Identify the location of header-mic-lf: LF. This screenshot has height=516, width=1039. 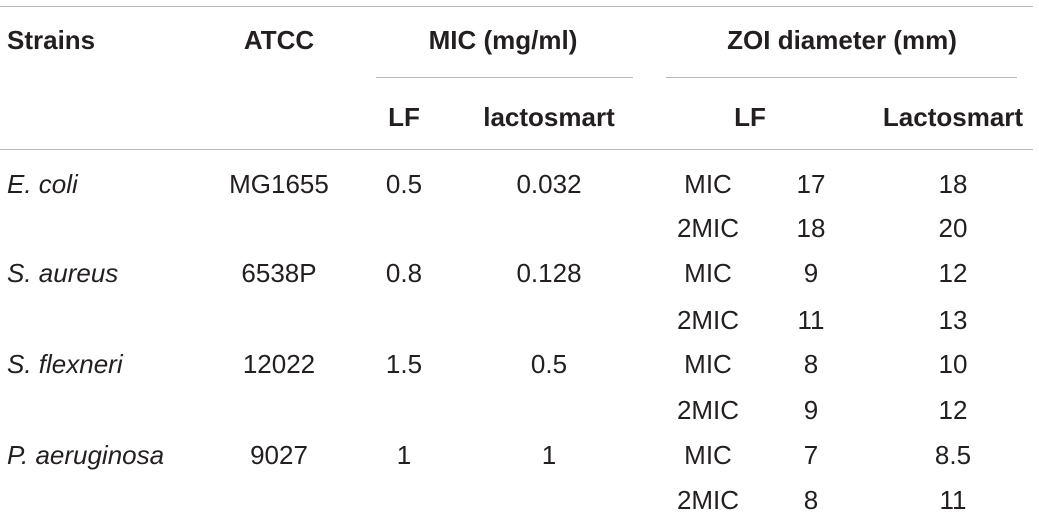
(404, 117).